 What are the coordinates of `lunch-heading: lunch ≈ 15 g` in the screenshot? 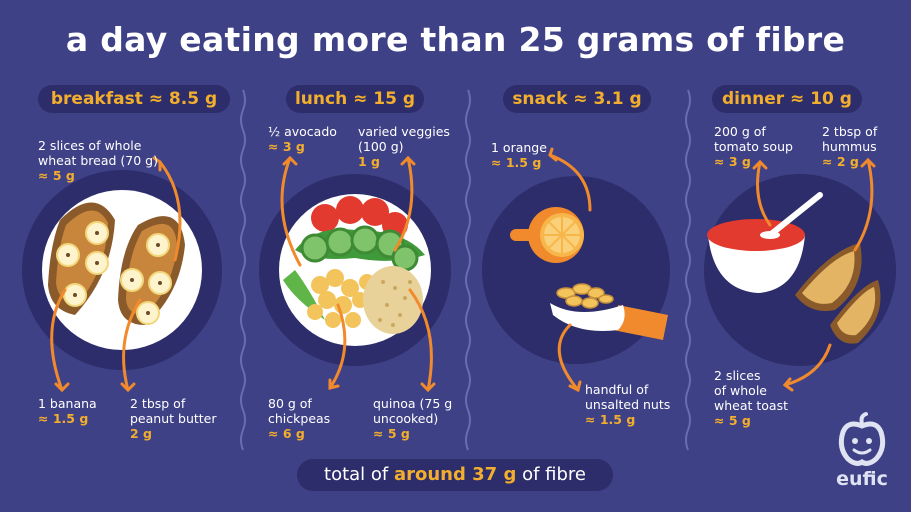 It's located at (355, 99).